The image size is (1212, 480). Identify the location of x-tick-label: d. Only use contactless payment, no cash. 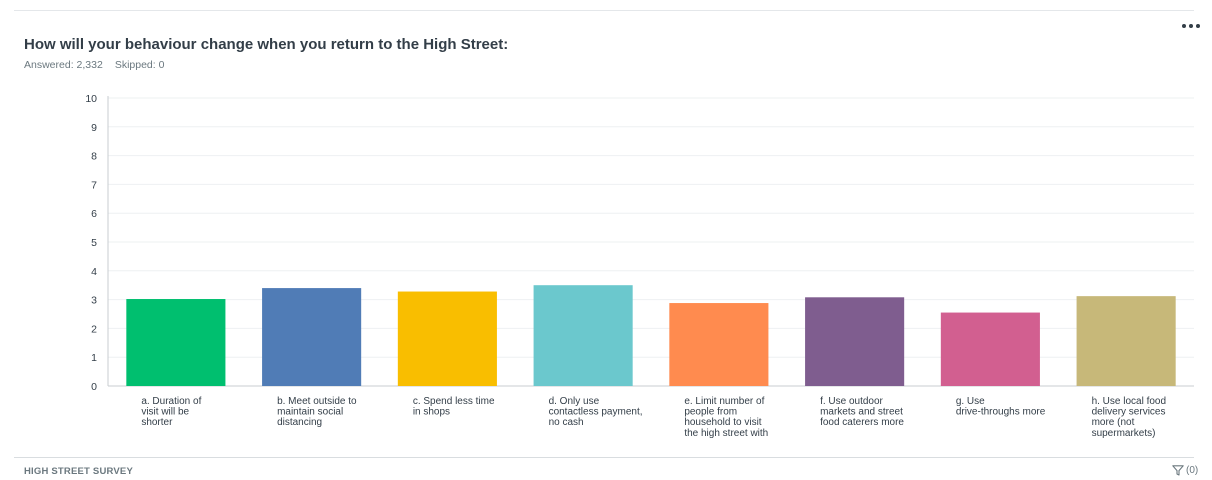
(596, 412).